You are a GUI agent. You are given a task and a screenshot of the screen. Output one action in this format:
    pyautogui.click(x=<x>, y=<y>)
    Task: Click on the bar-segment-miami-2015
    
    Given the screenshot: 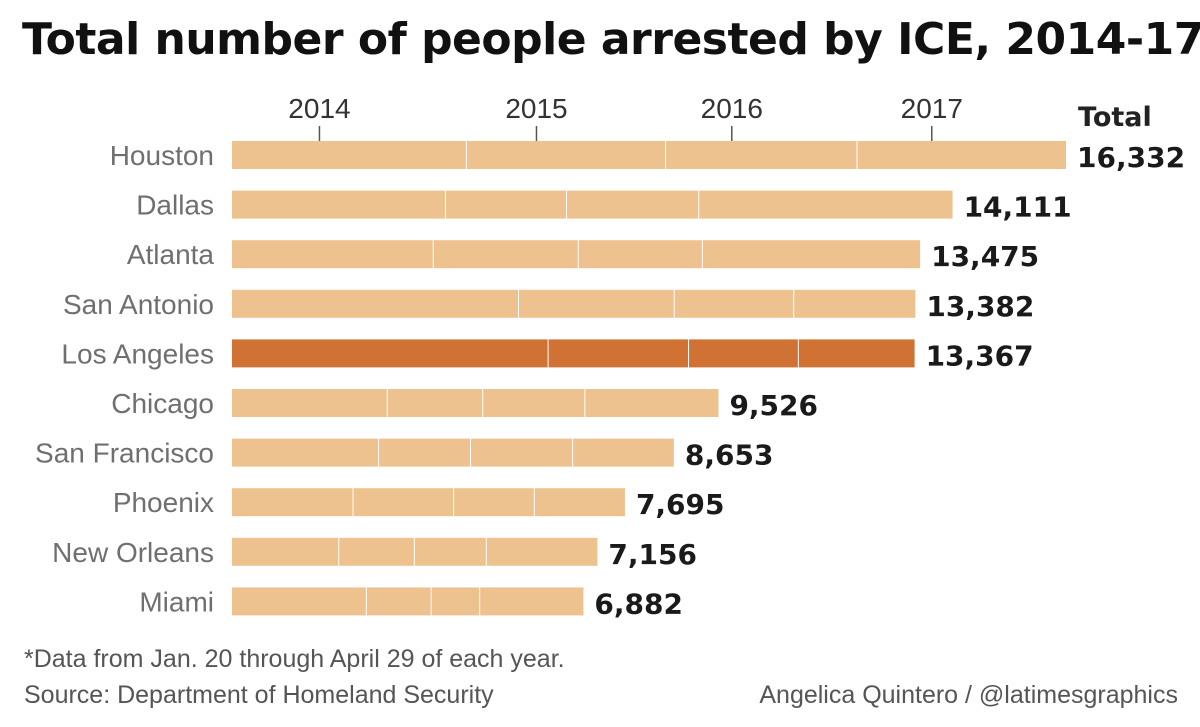 What is the action you would take?
    pyautogui.click(x=399, y=601)
    